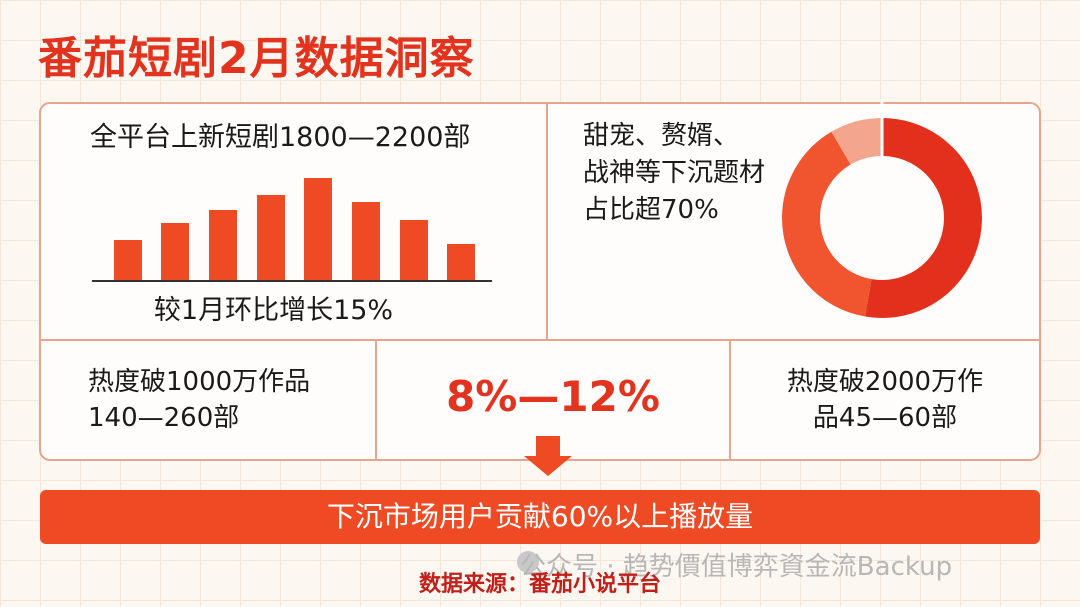 This screenshot has width=1080, height=607. I want to click on headline: 全平台上新短剧1800—2200部, so click(280, 137).